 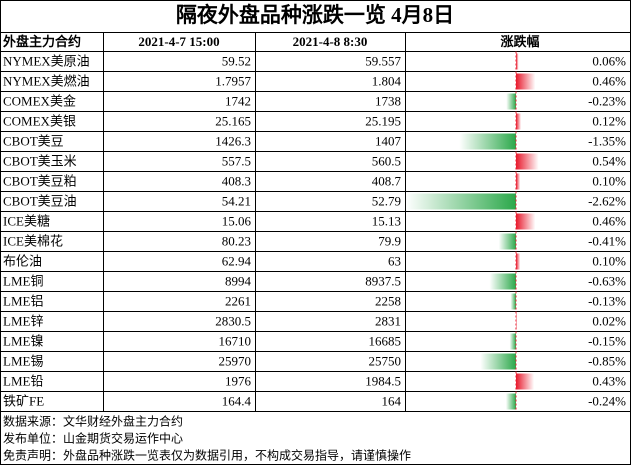 What do you see at coordinates (23, 360) in the screenshot?
I see `name-cell: LME锡` at bounding box center [23, 360].